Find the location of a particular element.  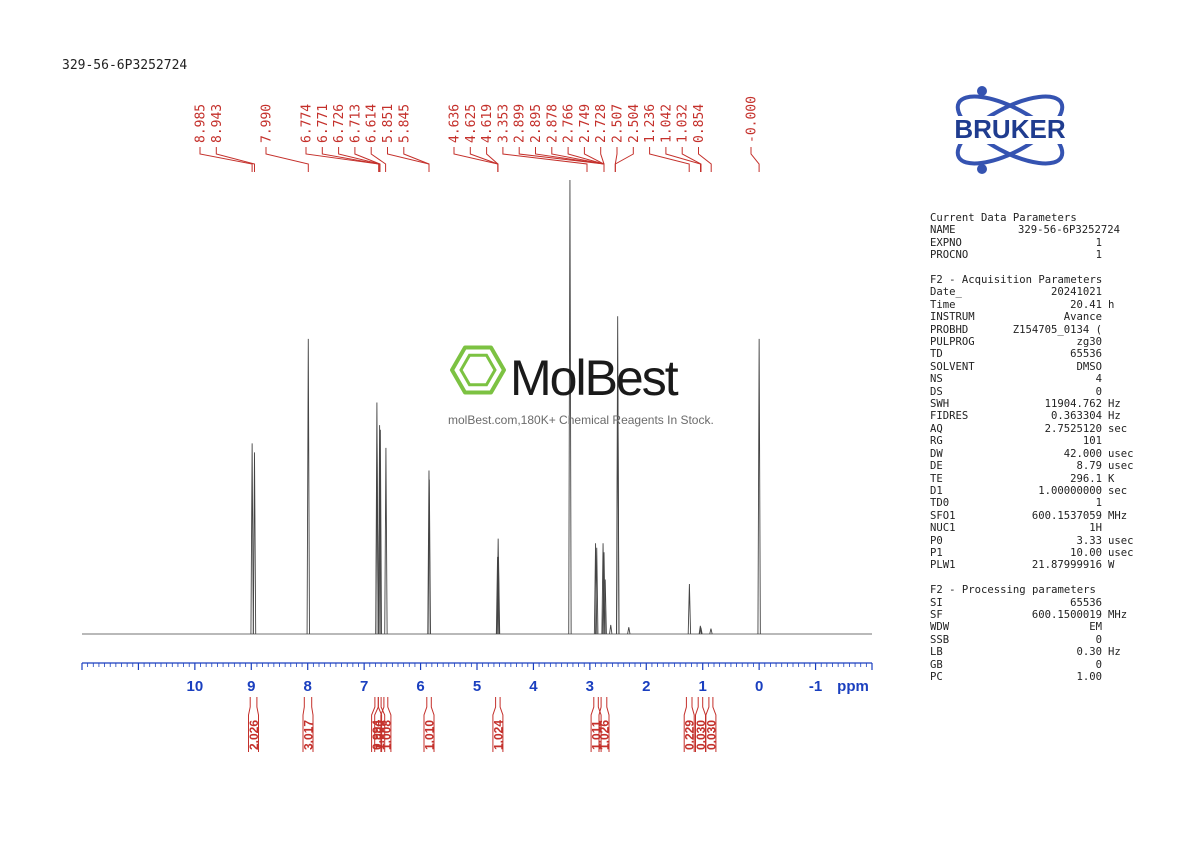

integral-value: 3.017 is located at coordinates (309, 735).